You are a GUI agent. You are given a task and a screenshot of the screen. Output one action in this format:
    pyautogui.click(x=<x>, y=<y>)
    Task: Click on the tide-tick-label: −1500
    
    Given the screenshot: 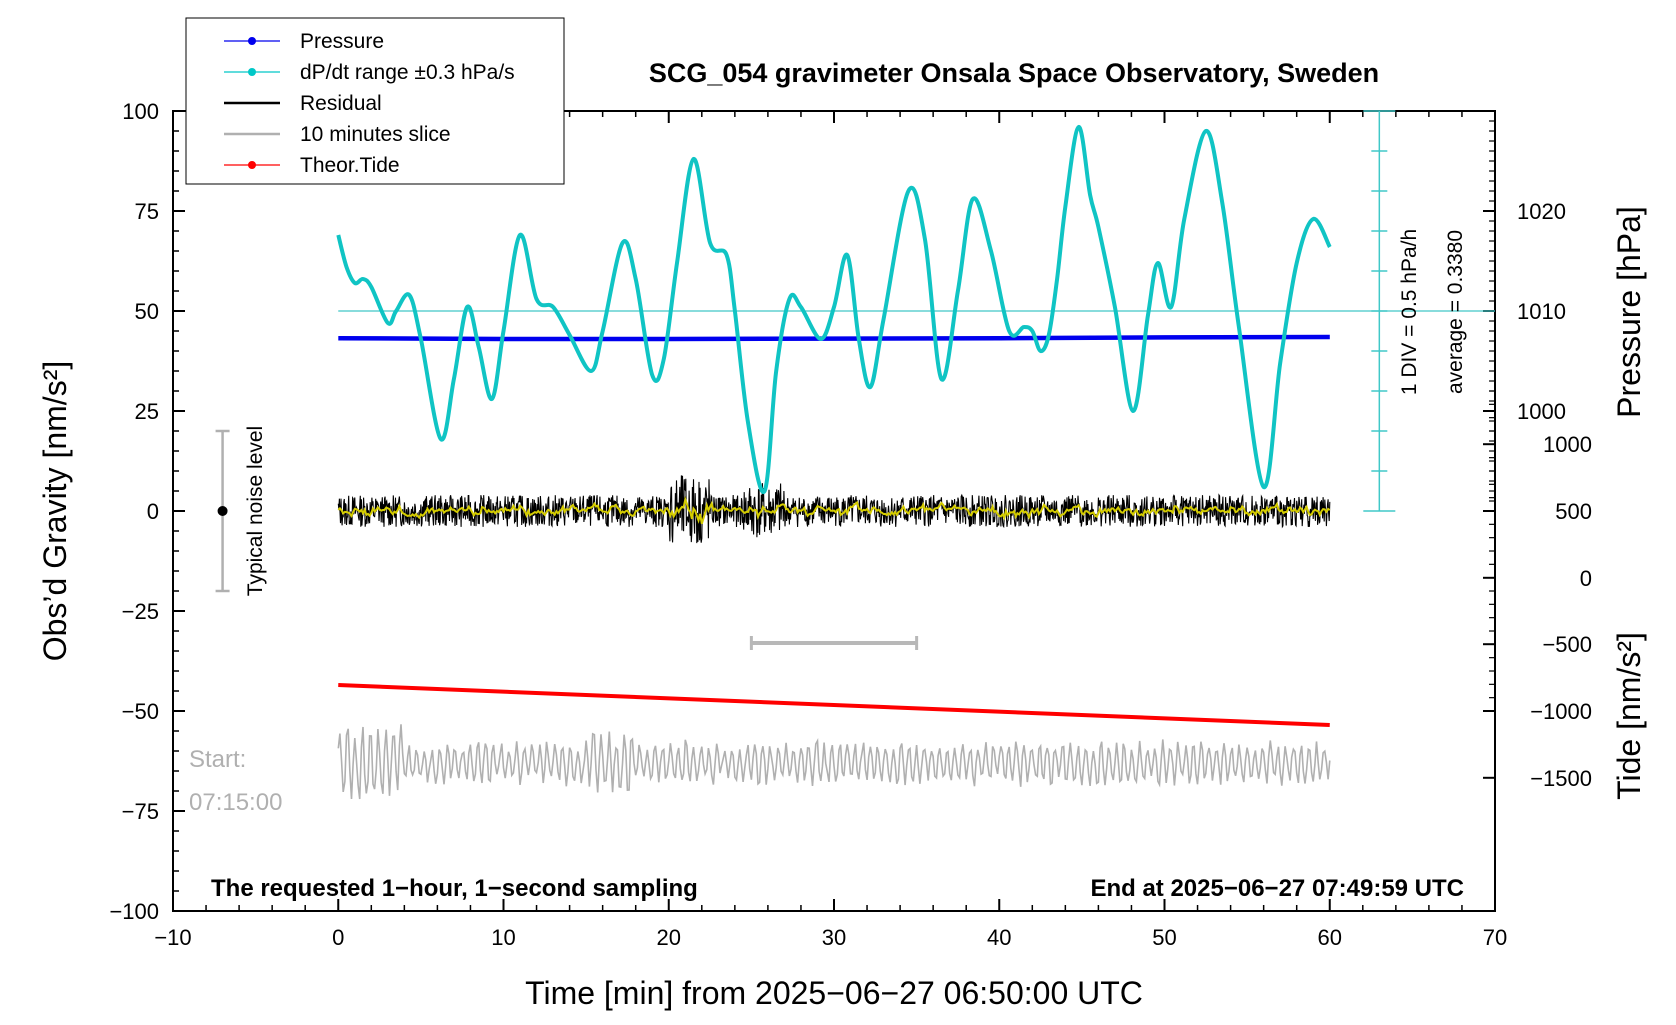 What is the action you would take?
    pyautogui.click(x=1561, y=778)
    